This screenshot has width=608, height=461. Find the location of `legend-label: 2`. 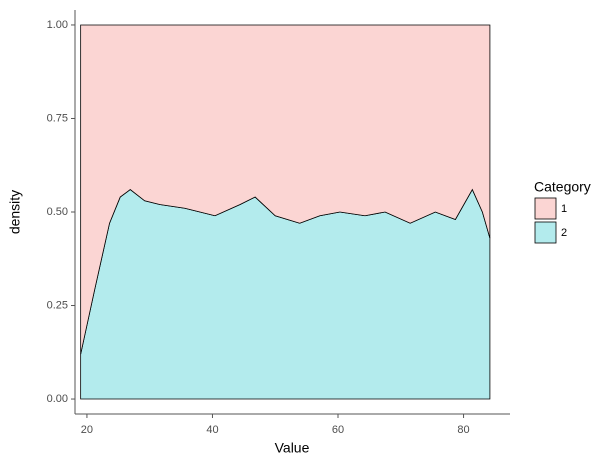

legend-label: 2 is located at coordinates (564, 233).